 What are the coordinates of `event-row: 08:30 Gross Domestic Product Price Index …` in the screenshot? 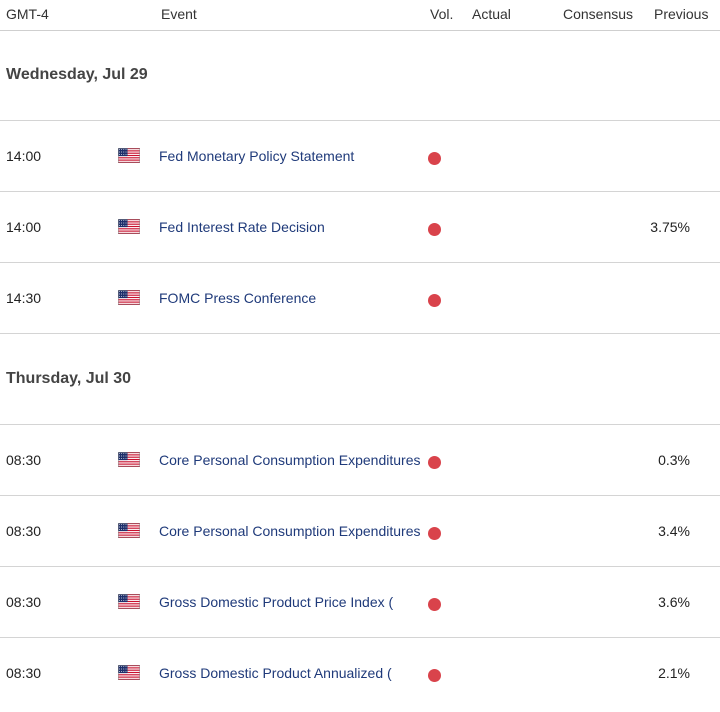 It's located at (360, 601).